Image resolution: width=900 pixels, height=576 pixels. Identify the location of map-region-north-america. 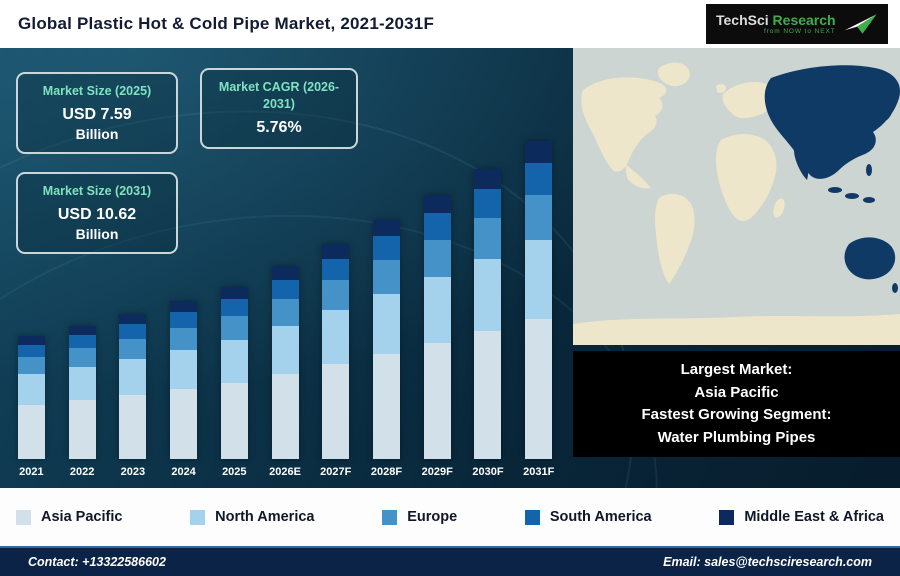
(624, 124).